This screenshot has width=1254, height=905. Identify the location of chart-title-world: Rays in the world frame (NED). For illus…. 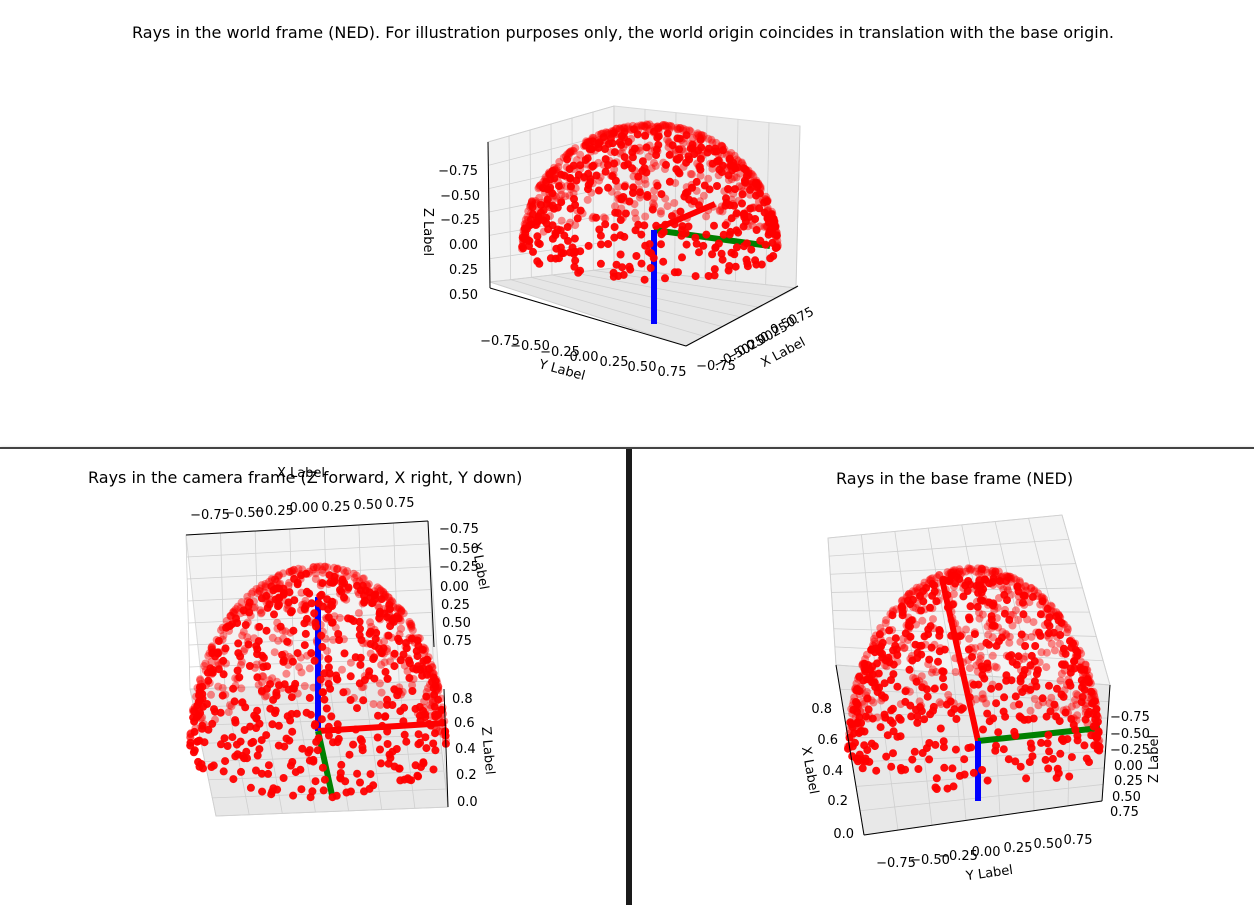
(623, 32).